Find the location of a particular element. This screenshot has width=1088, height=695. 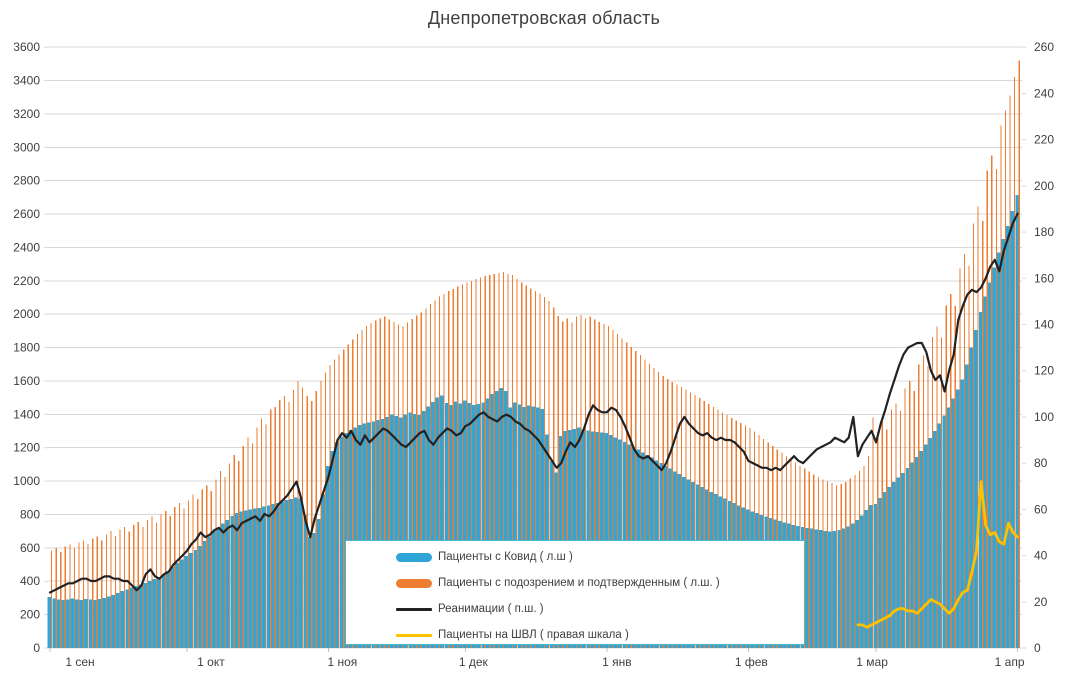

left-axis-tick-label: 1200 is located at coordinates (26, 448).